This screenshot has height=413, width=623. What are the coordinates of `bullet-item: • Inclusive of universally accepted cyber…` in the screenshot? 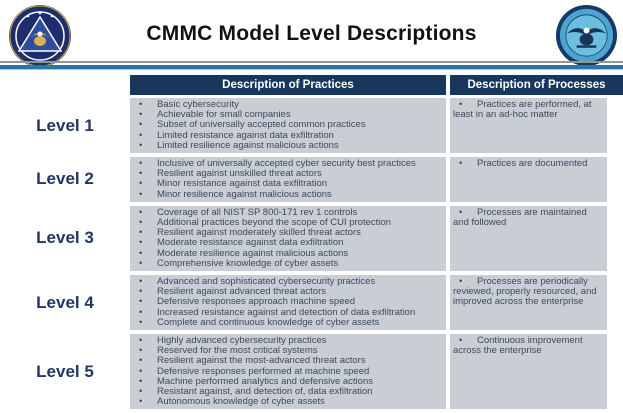 It's located at (288, 164).